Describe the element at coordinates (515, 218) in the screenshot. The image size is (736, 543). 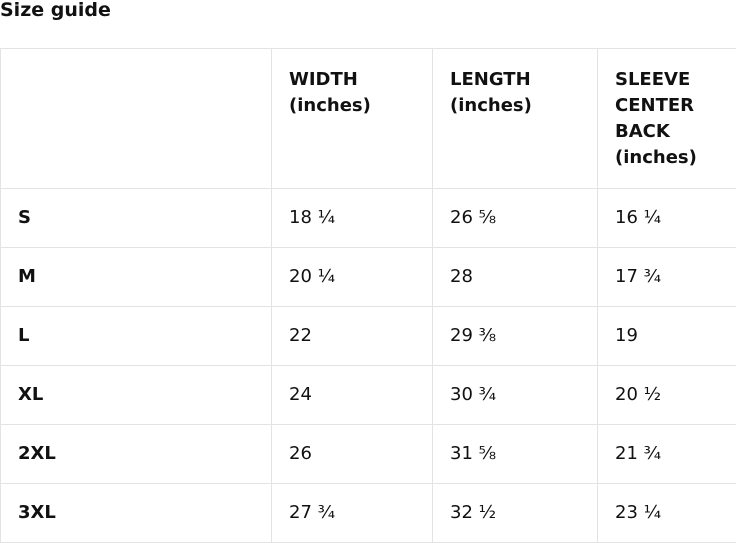
I see `cell-length: 26 ⅝` at that location.